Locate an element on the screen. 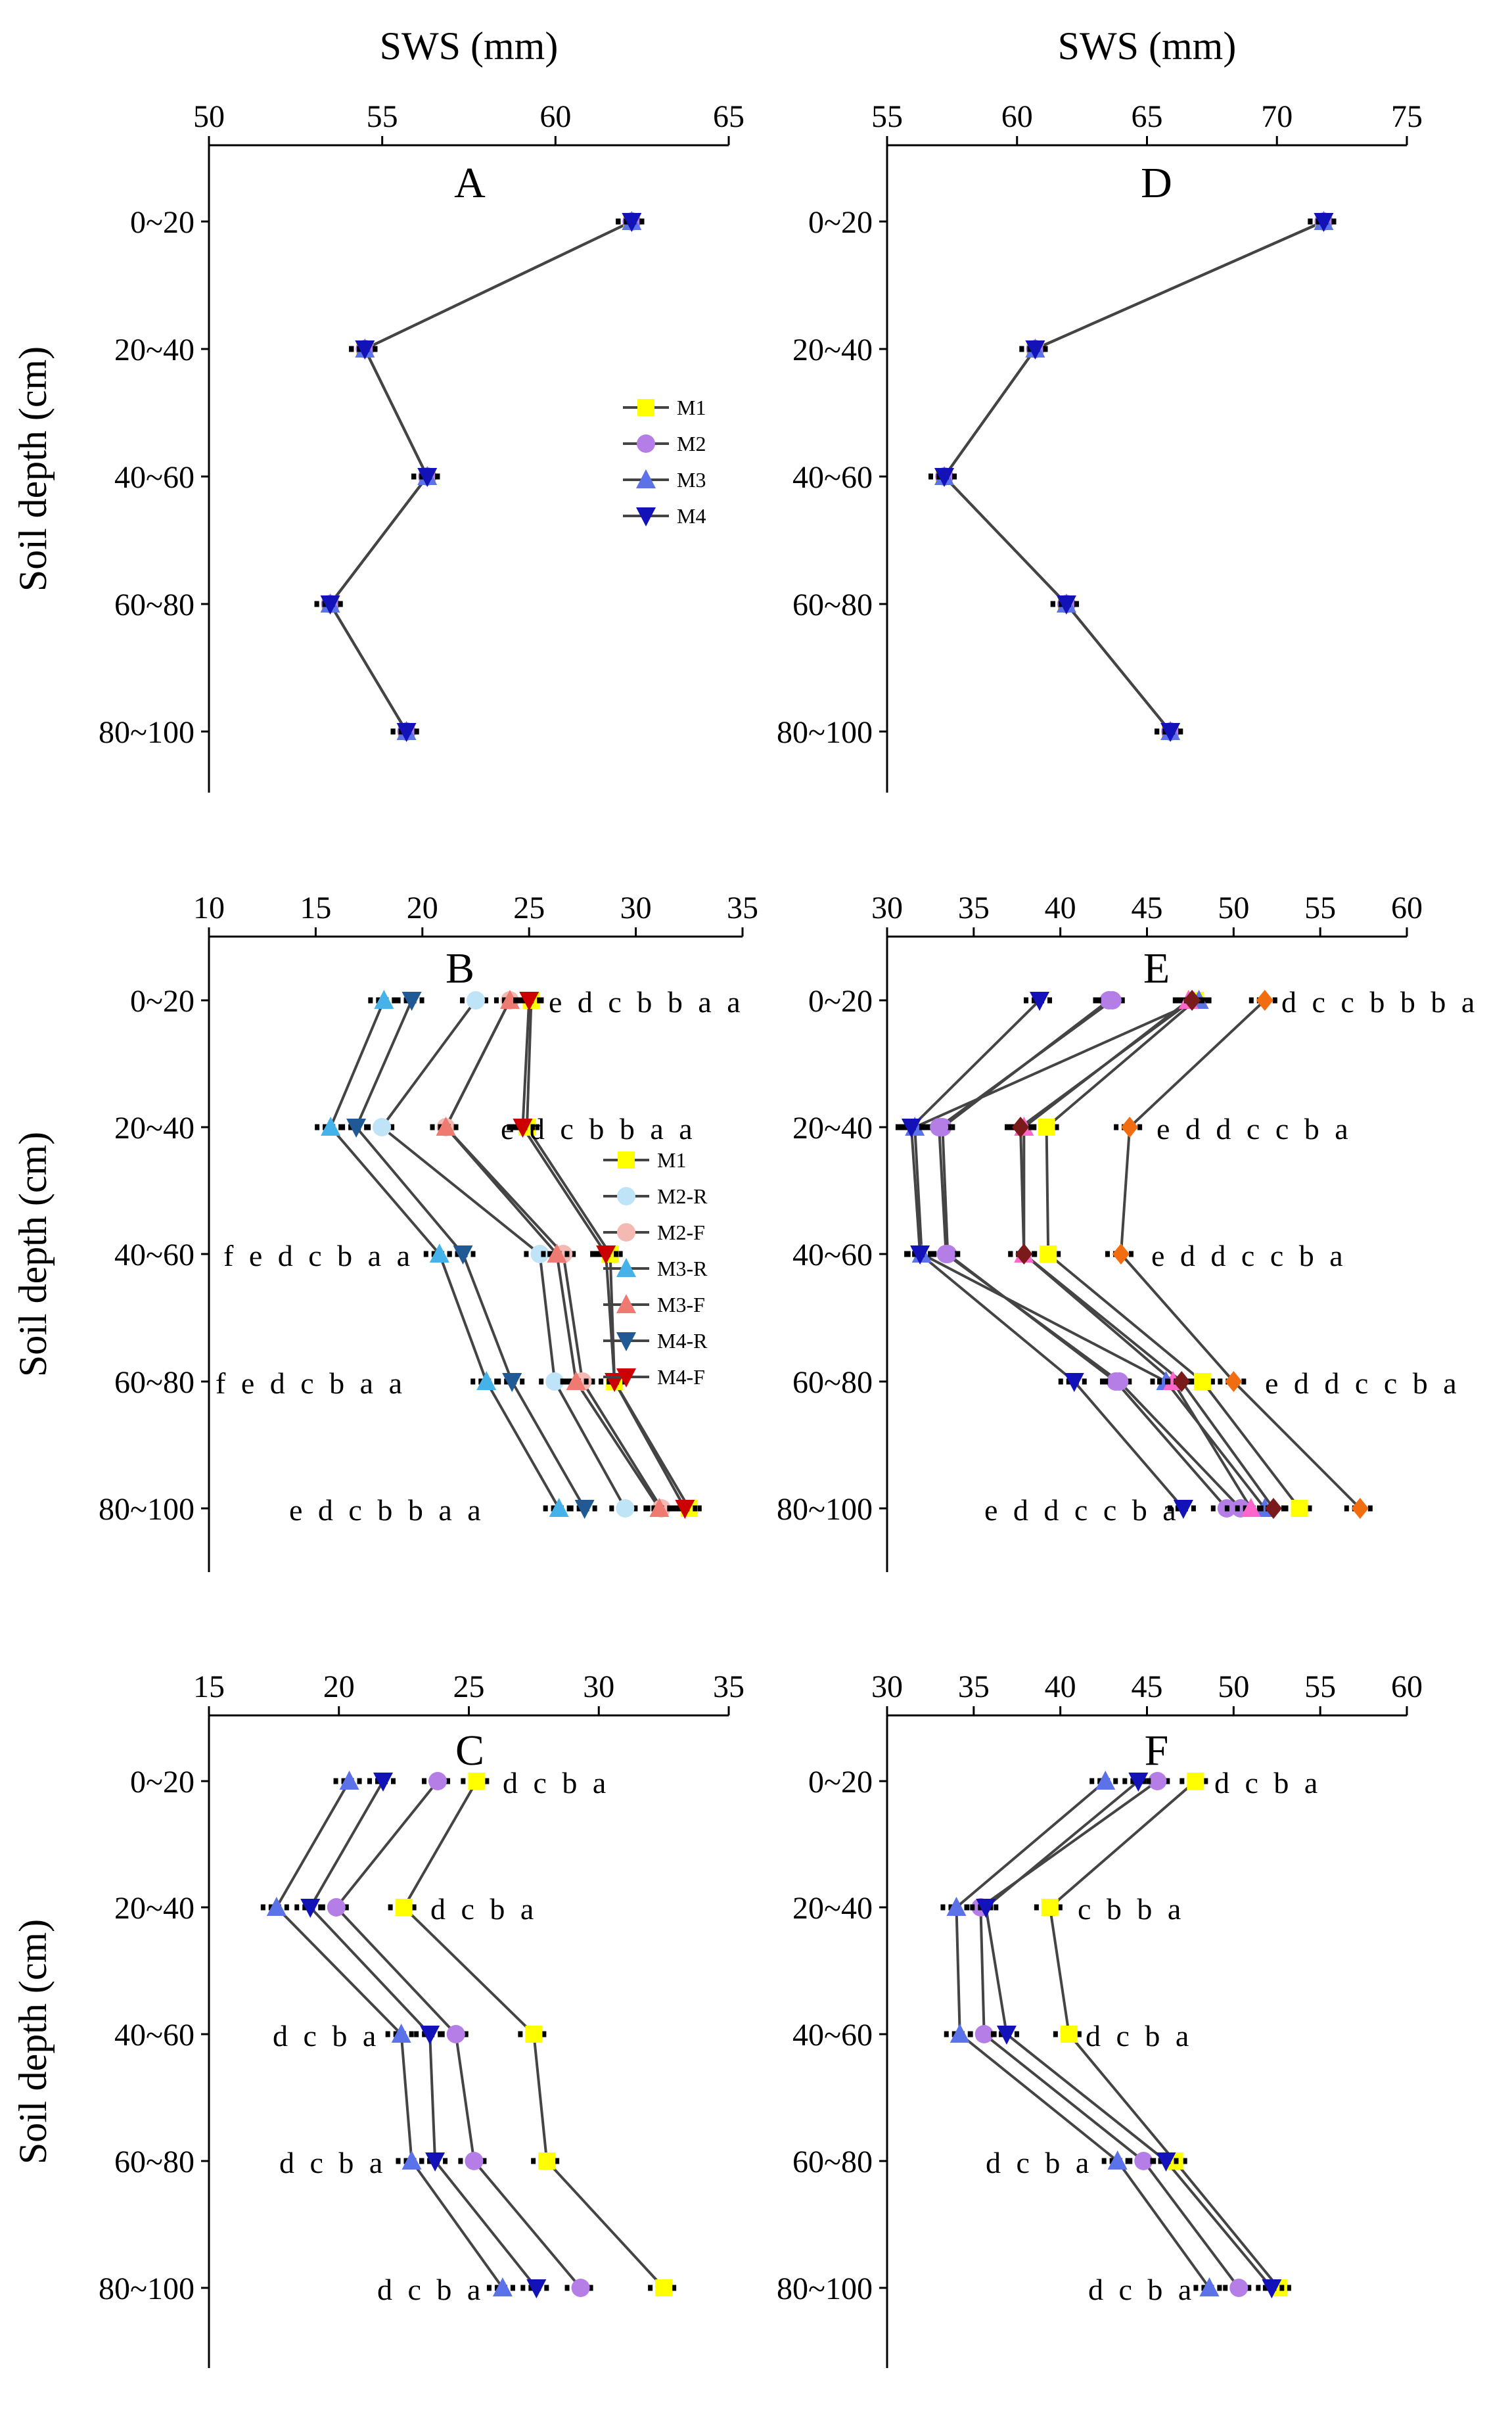  series-line-m3 is located at coordinates (1134, 476).